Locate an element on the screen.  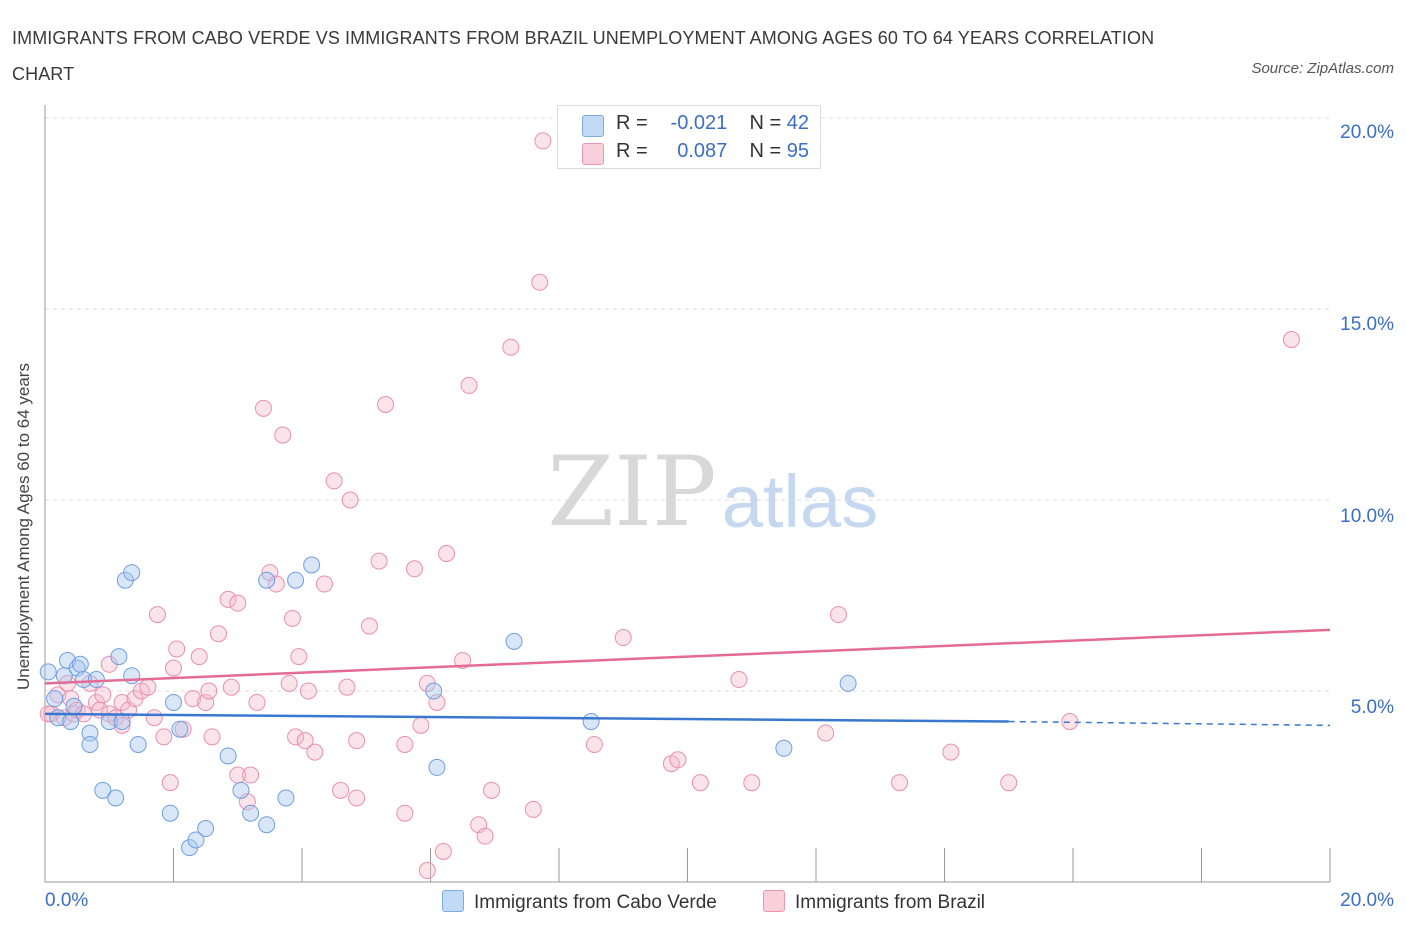
trend-lines is located at coordinates (687, 677).